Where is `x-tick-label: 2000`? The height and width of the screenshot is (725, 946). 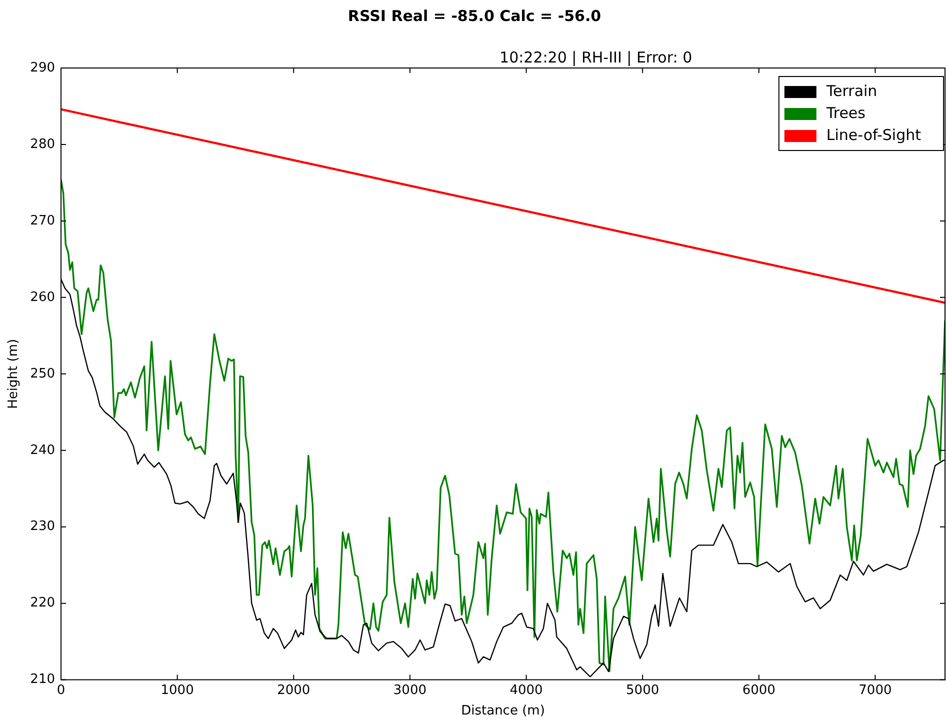
x-tick-label: 2000 is located at coordinates (293, 690).